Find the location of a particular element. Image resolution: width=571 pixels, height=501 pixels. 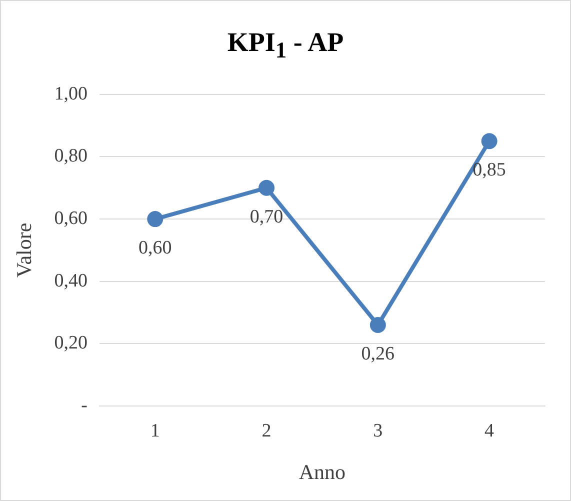

y-tick-label: 0,60 is located at coordinates (71, 219).